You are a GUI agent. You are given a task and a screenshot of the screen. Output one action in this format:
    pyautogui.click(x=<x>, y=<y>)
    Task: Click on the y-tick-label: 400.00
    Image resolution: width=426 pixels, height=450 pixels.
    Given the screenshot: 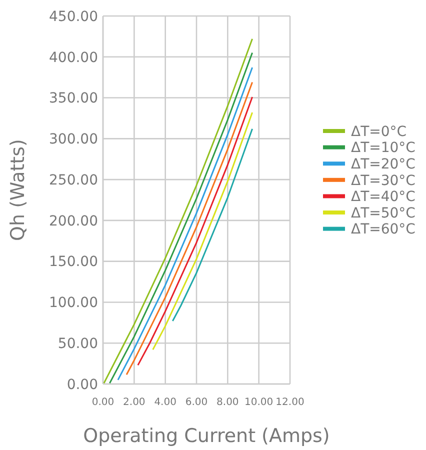 What is the action you would take?
    pyautogui.click(x=73, y=58)
    